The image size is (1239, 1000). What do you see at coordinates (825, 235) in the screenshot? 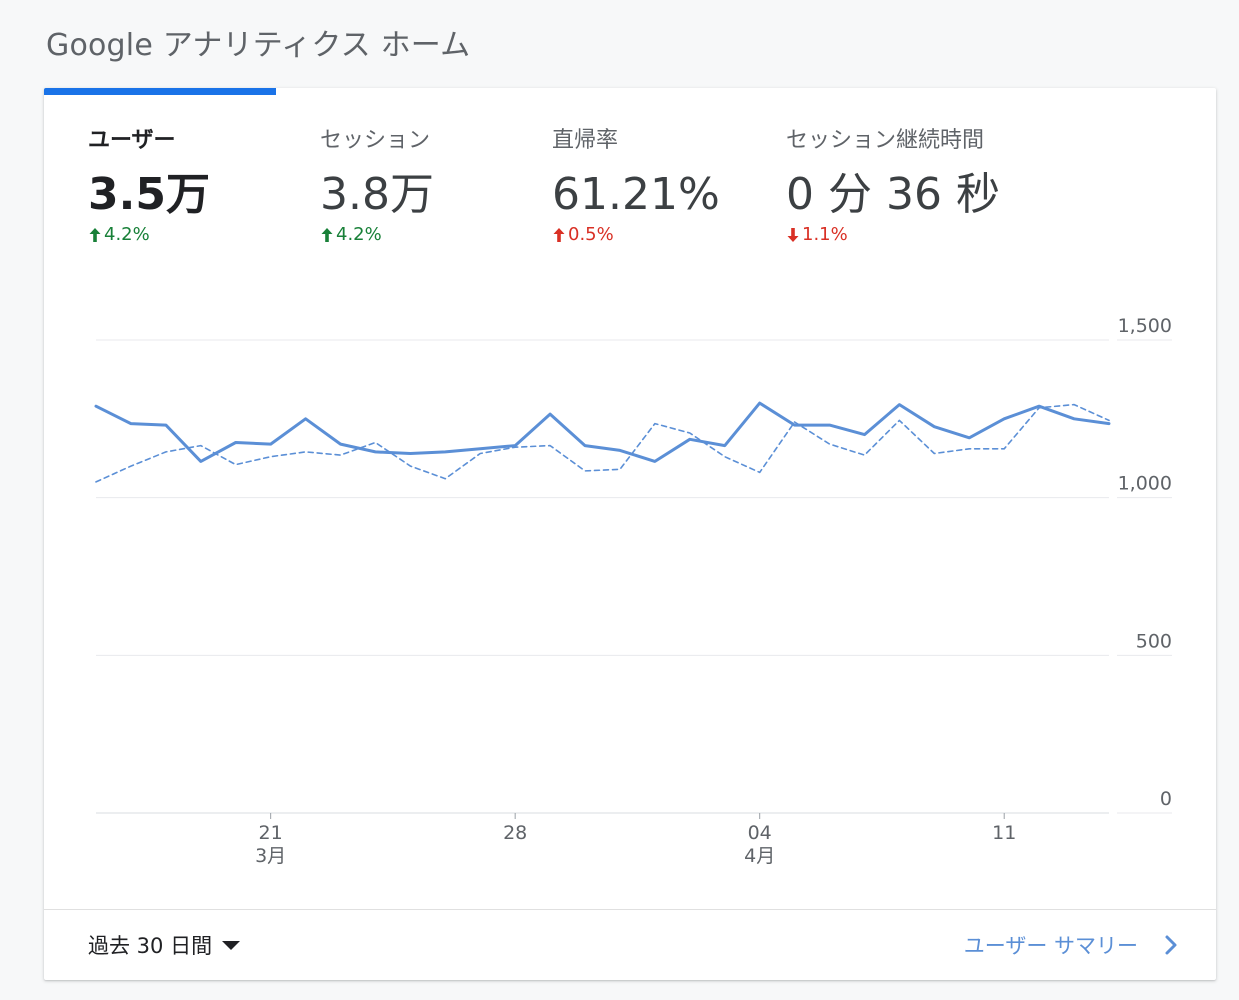
I see `metric-change-value: 1.1%` at bounding box center [825, 235].